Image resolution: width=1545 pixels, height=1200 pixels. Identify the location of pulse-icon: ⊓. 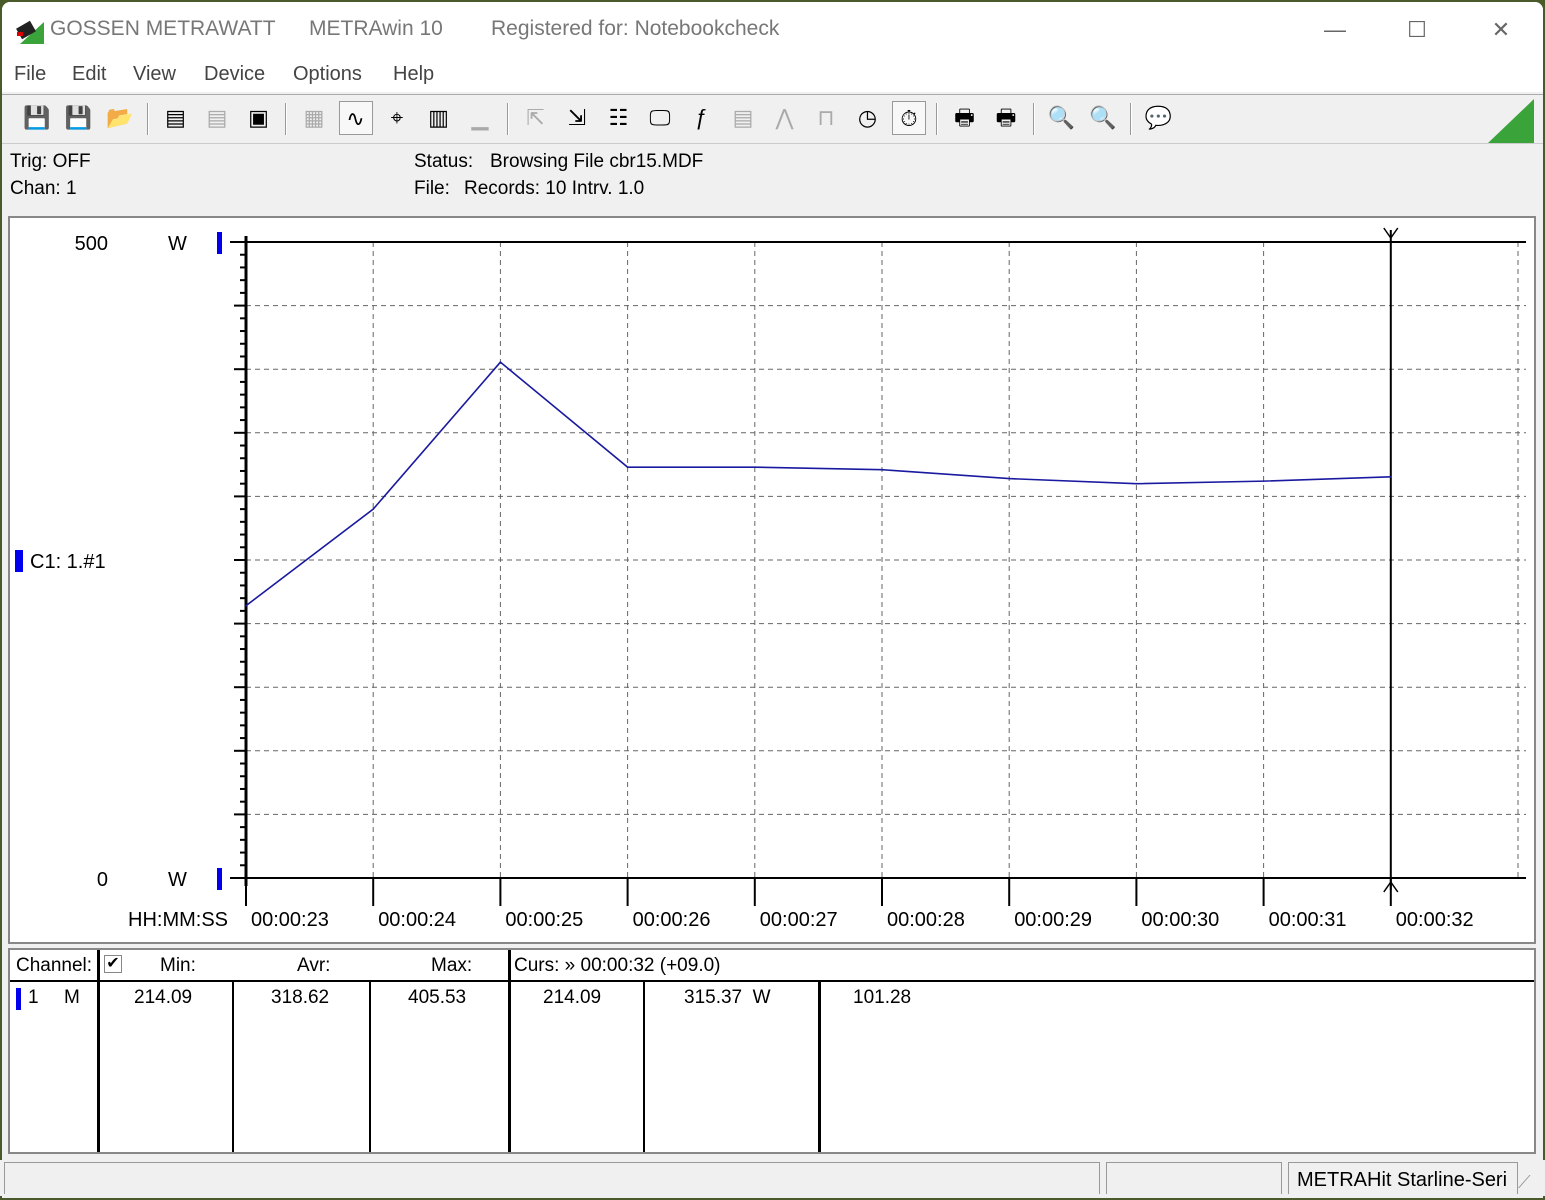
(826, 117).